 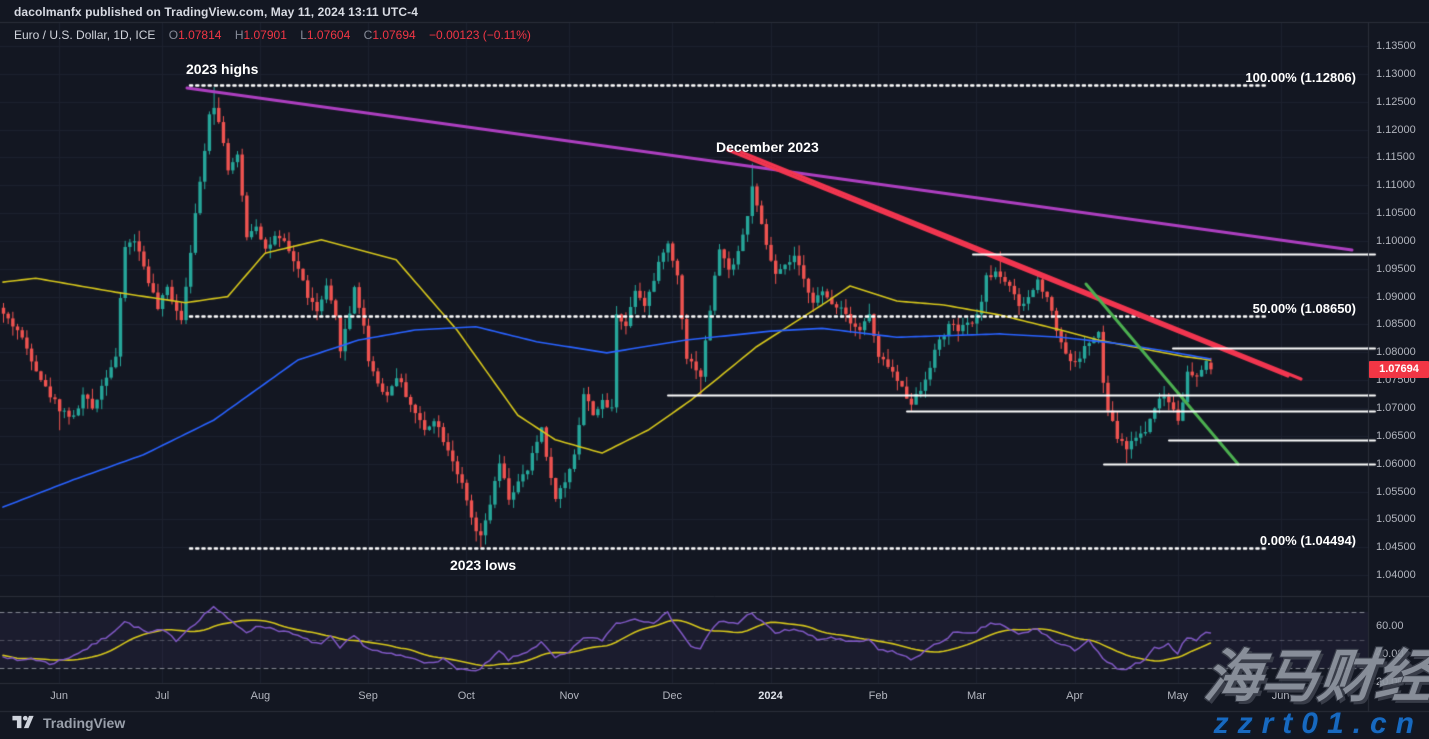 I want to click on annotation-december-2023: December 2023, so click(x=767, y=147).